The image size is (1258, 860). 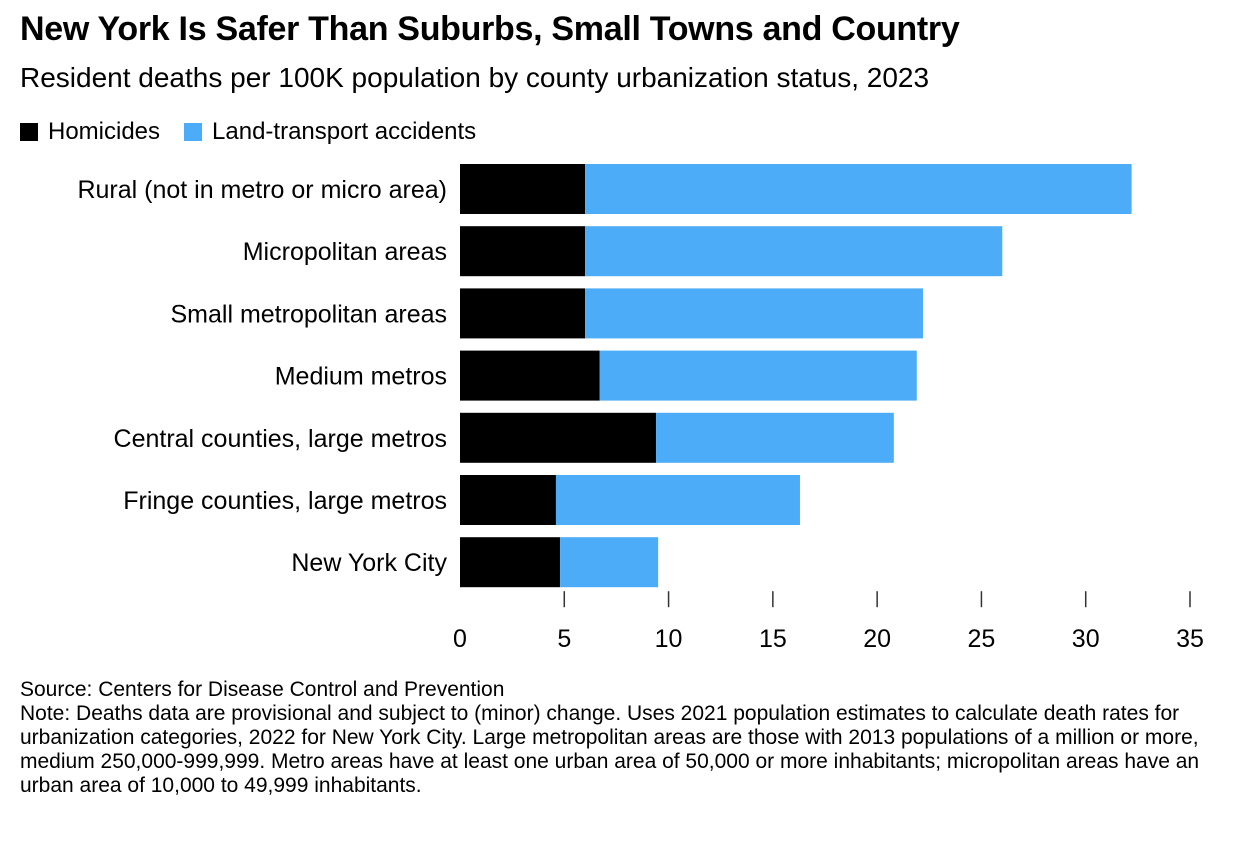 I want to click on legend-swatch-homicides, so click(x=29, y=132).